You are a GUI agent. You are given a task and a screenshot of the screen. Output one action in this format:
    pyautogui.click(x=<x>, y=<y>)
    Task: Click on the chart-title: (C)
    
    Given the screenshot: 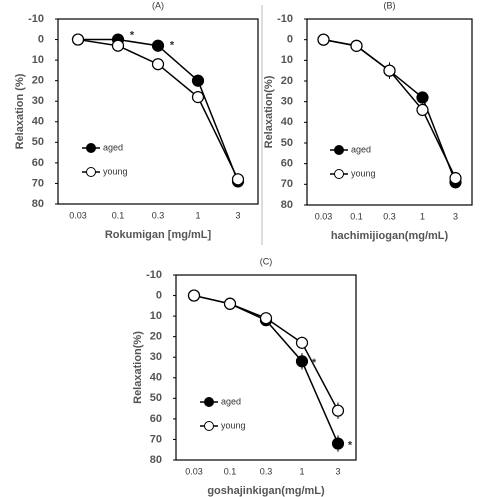 What is the action you would take?
    pyautogui.click(x=266, y=261)
    